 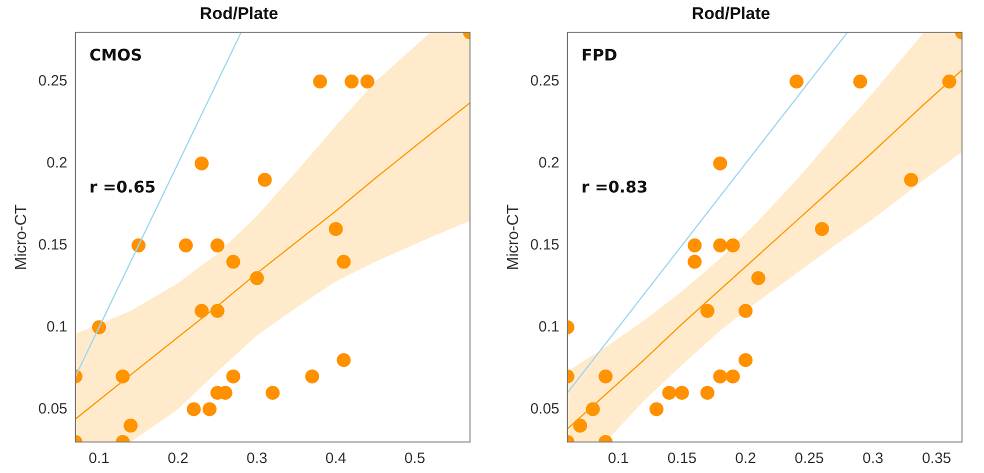 What do you see at coordinates (937, 459) in the screenshot?
I see `x-tick-label: 0.35` at bounding box center [937, 459].